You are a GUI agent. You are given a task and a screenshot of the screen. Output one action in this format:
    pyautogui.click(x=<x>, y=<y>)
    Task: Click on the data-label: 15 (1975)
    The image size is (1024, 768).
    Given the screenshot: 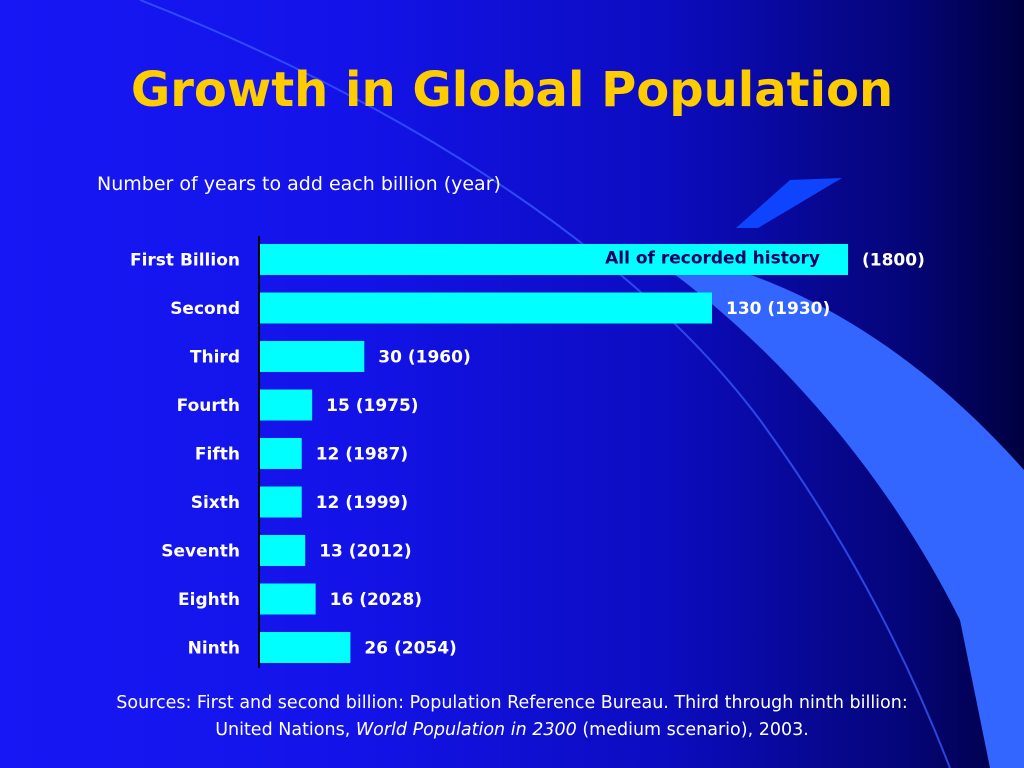 What is the action you would take?
    pyautogui.click(x=372, y=406)
    